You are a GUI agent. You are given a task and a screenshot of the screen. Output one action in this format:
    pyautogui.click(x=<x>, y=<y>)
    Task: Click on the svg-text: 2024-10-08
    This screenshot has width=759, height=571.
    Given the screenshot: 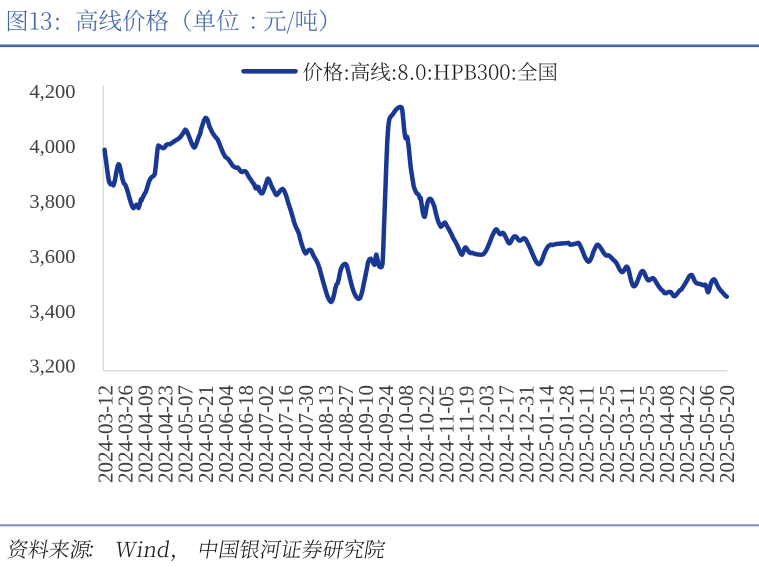 What is the action you would take?
    pyautogui.click(x=406, y=434)
    